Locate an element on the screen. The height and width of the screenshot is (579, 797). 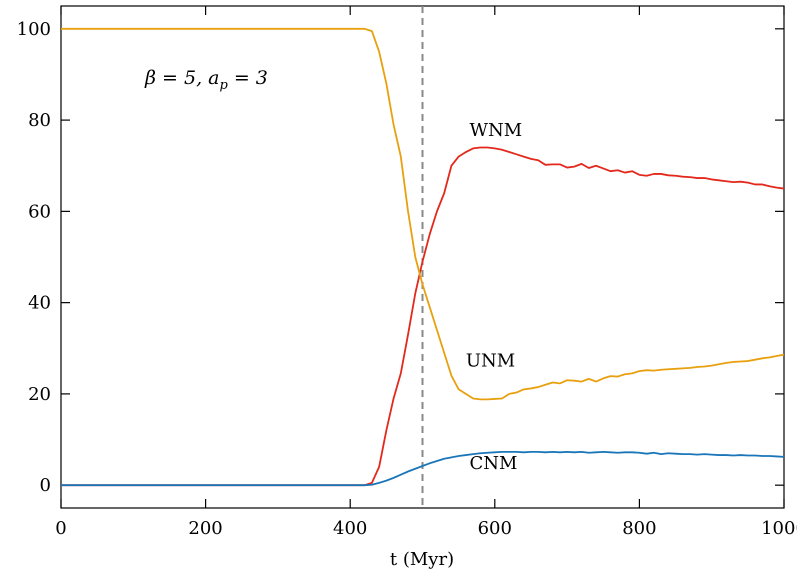
y-tick-label: 40 is located at coordinates (39, 303).